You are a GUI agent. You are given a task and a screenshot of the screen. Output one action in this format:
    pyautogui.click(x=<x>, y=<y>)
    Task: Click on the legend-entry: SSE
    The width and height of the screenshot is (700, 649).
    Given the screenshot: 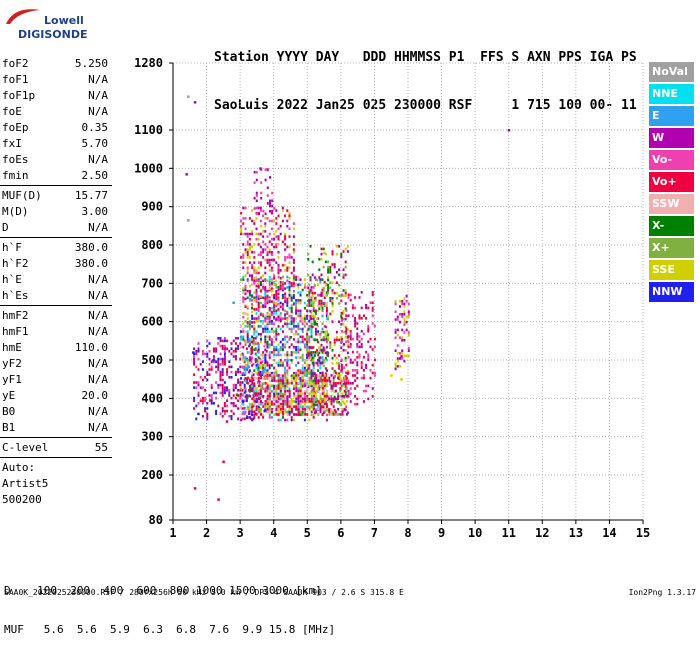 What is the action you would take?
    pyautogui.click(x=671, y=270)
    